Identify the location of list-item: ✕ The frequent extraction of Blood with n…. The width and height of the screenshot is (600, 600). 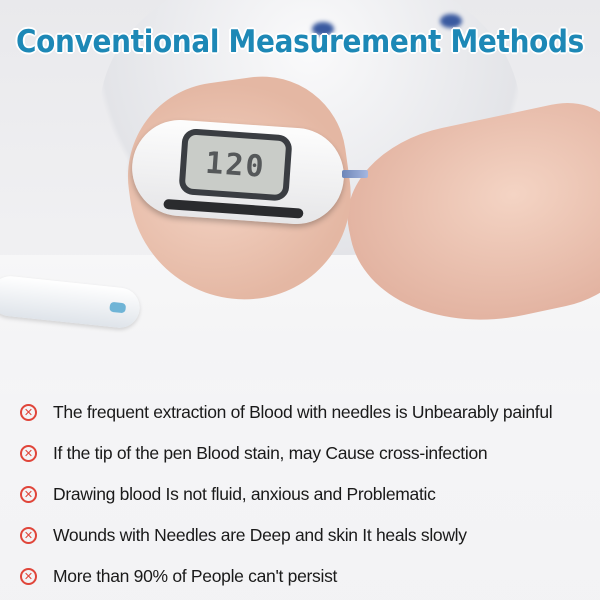
(310, 412).